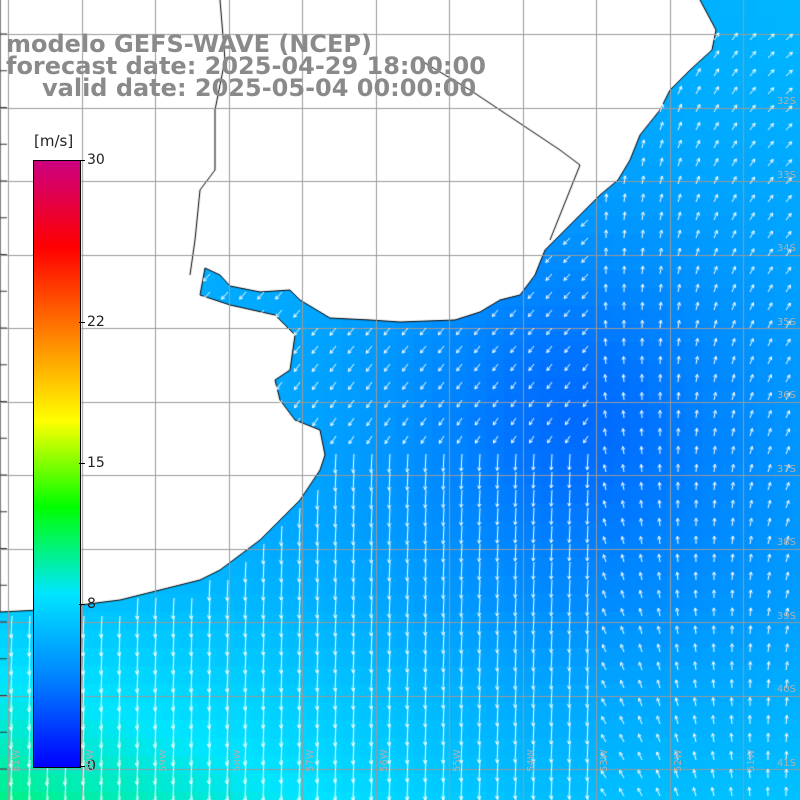 The image size is (800, 800). I want to click on latitude-label: 34S, so click(786, 248).